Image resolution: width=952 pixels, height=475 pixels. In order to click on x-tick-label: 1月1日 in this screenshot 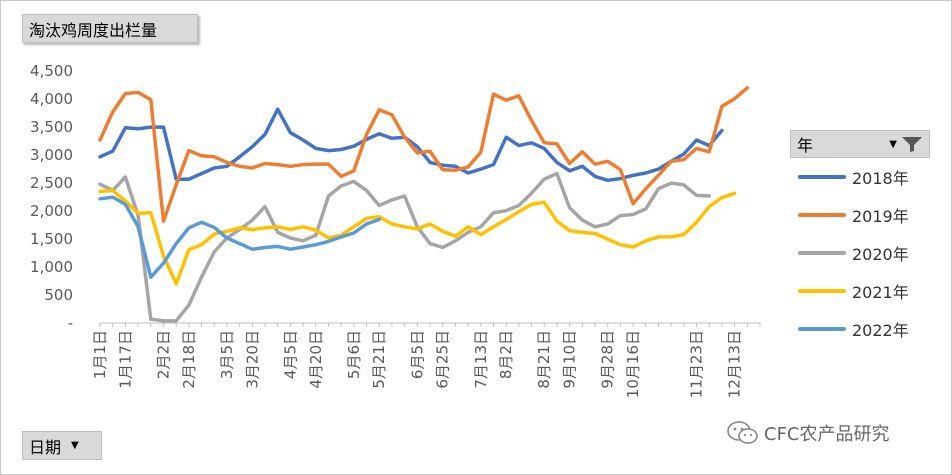, I will do `click(100, 354)`.